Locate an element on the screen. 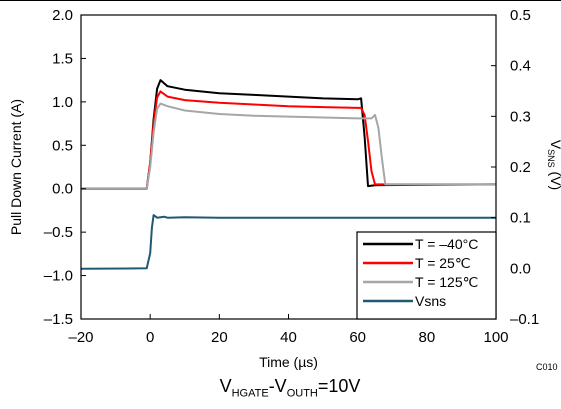 This screenshot has width=561, height=409. y-tick-label: 0.0 is located at coordinates (62, 189).